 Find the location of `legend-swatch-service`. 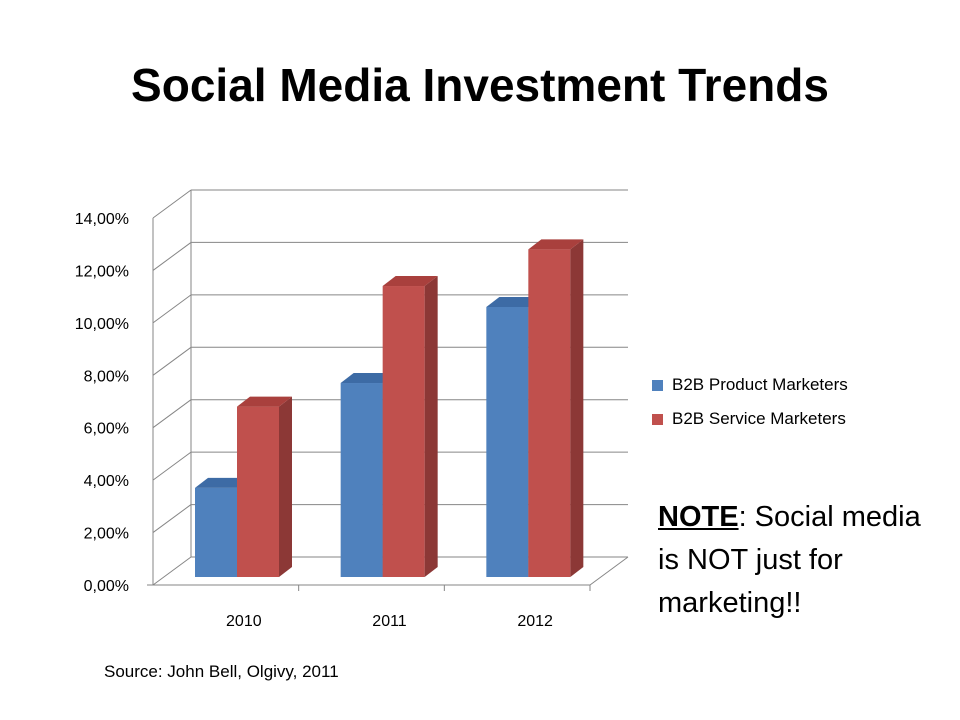

legend-swatch-service is located at coordinates (657, 419).